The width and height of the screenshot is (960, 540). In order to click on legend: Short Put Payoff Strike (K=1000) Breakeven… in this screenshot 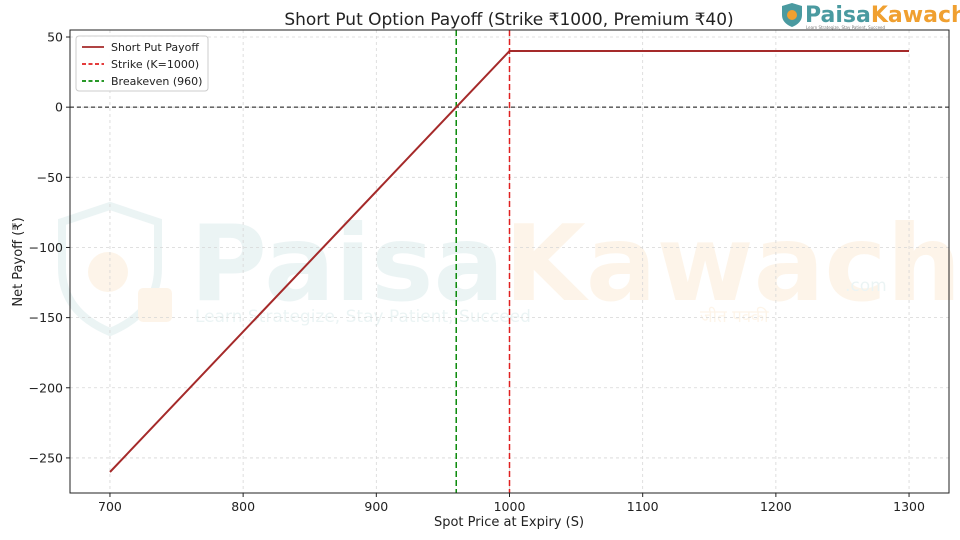, I will do `click(142, 63)`.